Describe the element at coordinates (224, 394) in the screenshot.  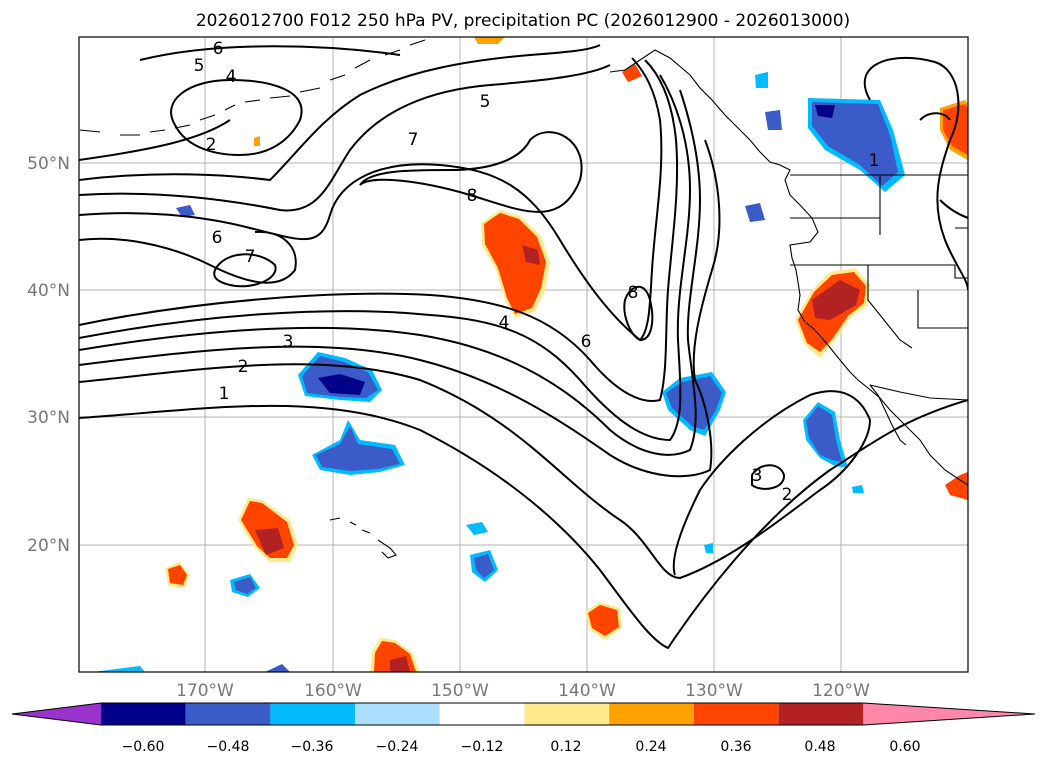
I see `pv-label-1: 1` at that location.